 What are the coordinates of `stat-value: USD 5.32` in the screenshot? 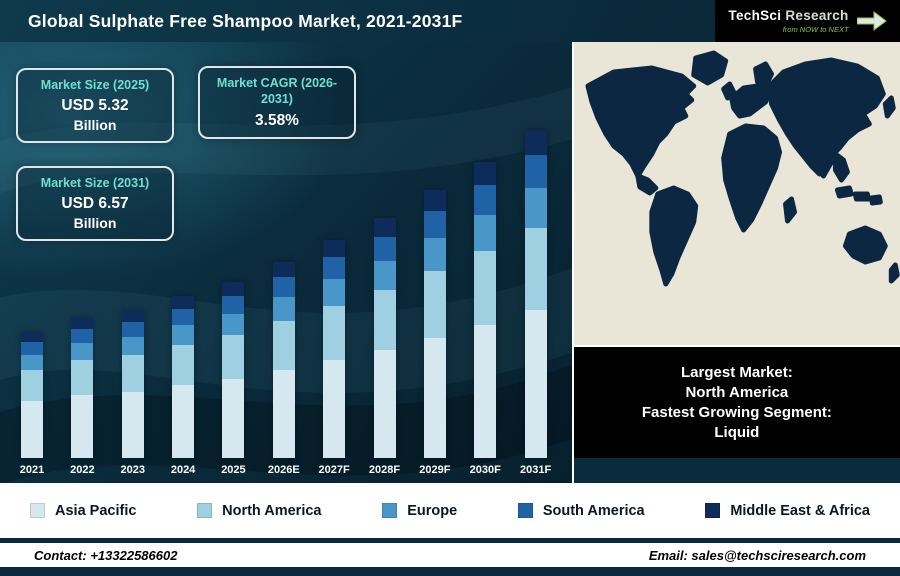 It's located at (95, 106).